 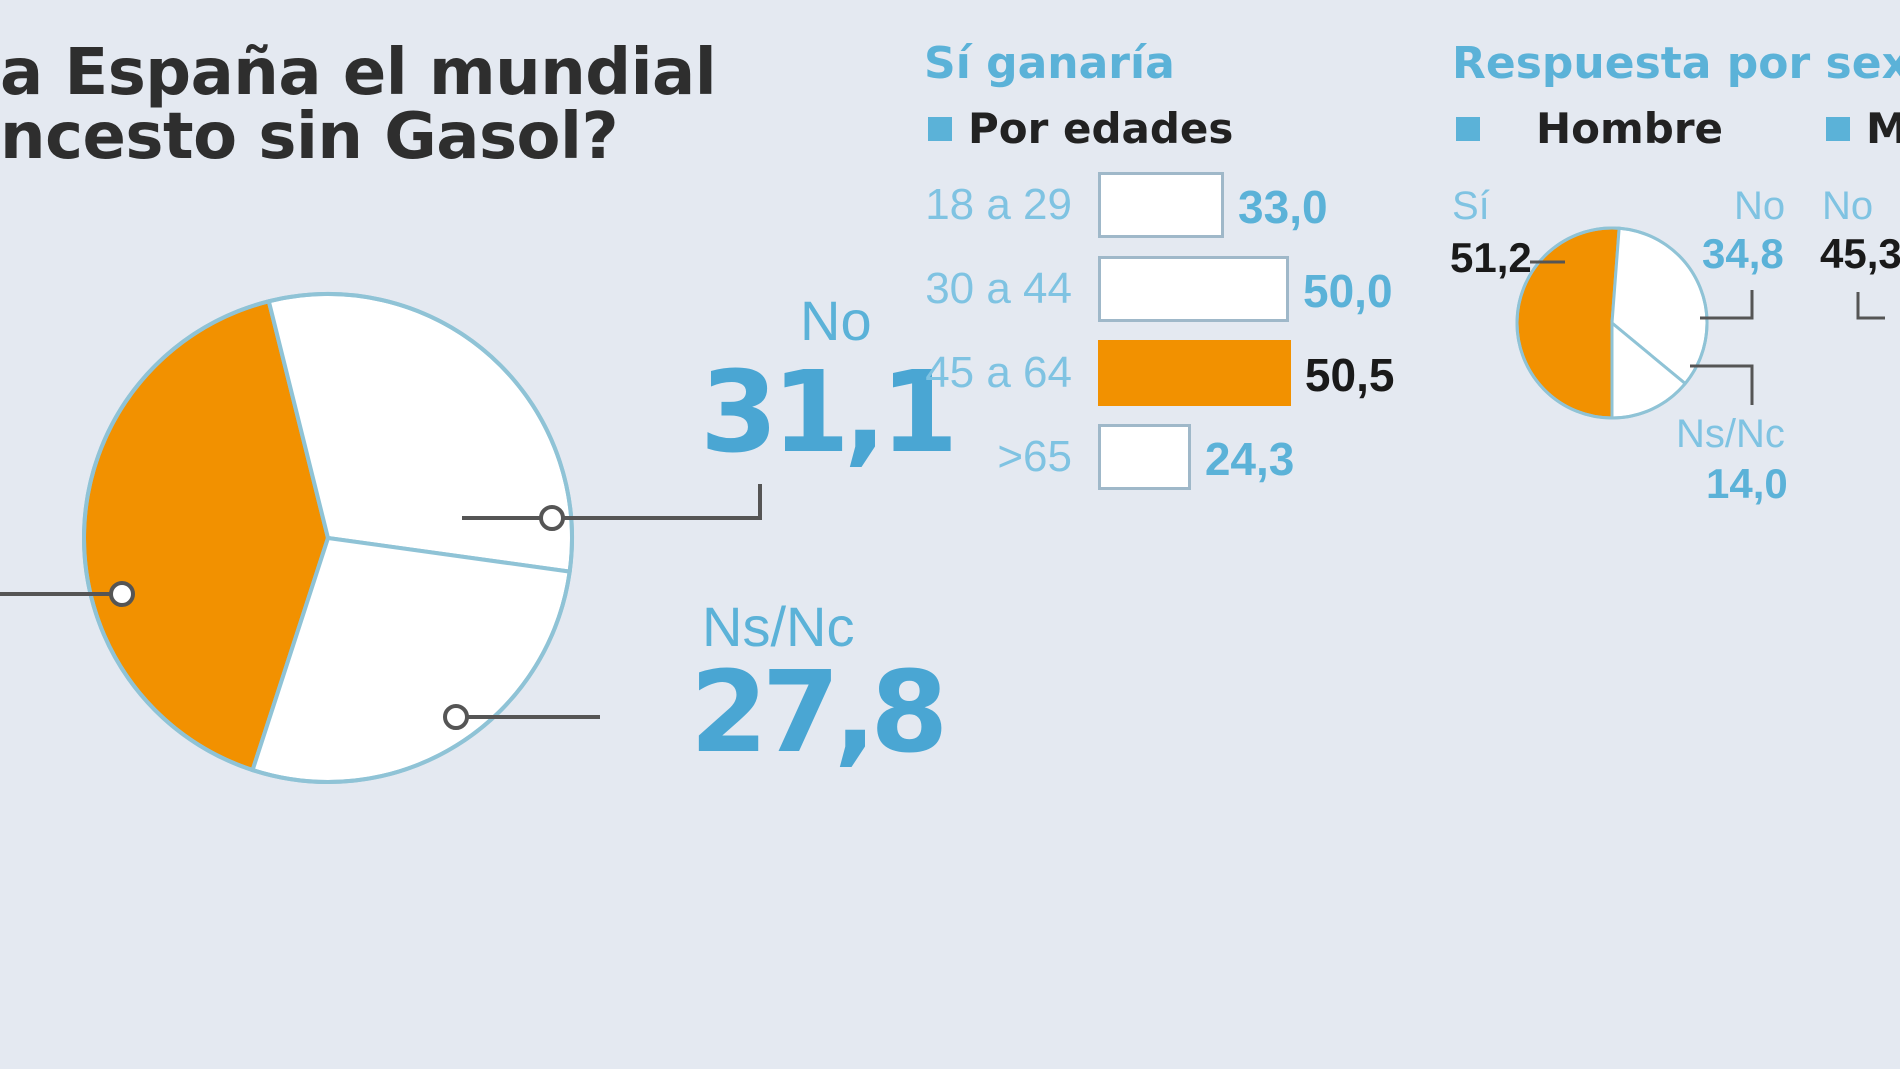 I want to click on mujer-legend: M, so click(x=1863, y=128).